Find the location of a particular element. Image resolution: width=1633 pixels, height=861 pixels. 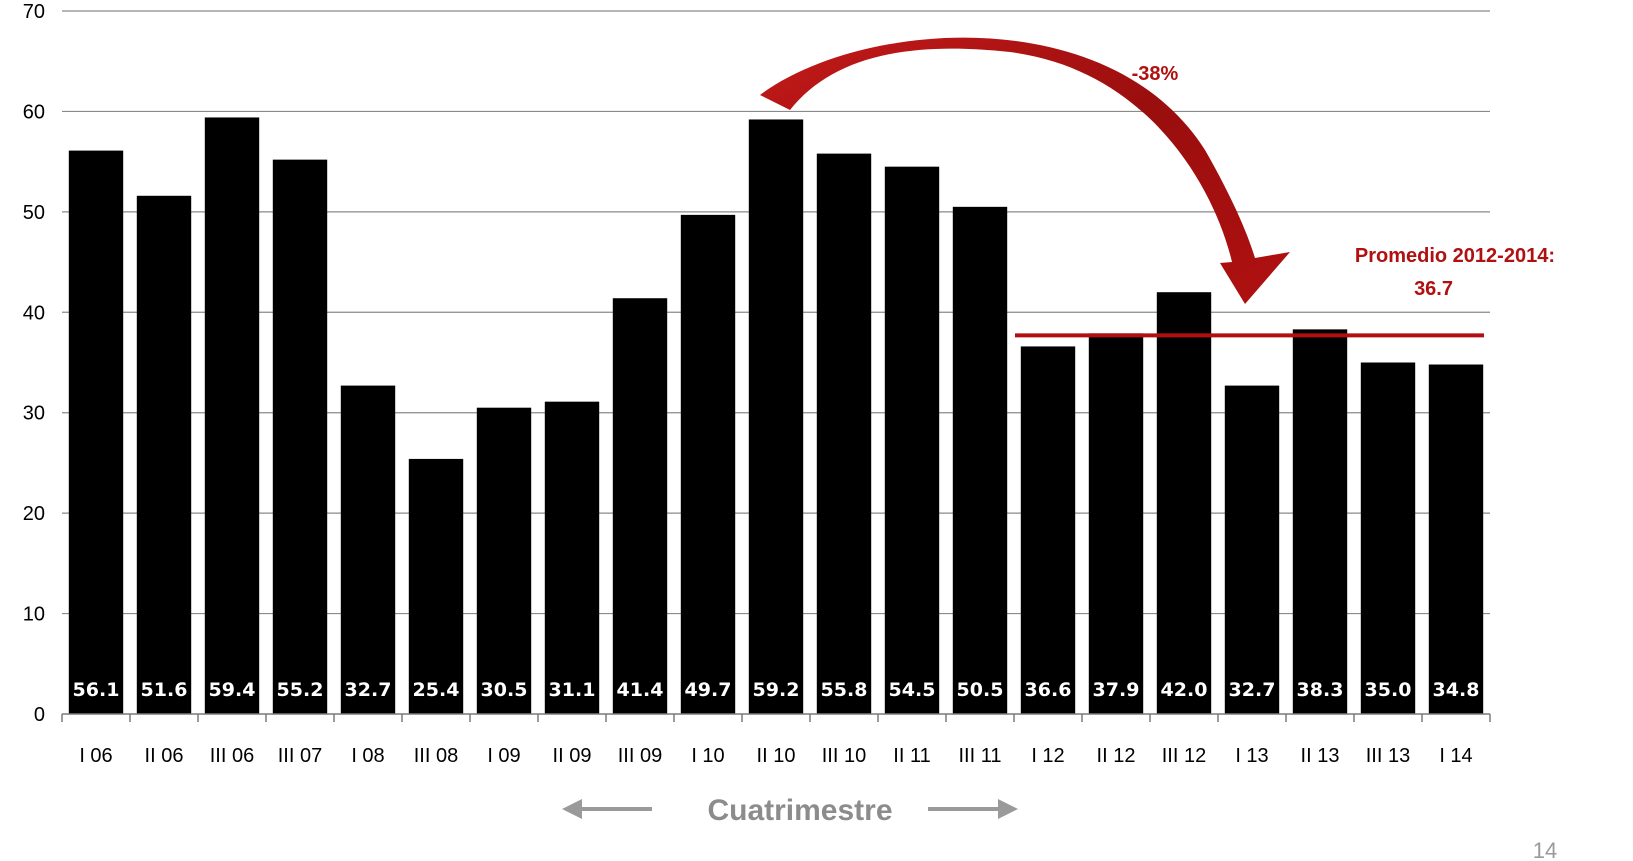

x-tick-label: I 06 is located at coordinates (95, 756).